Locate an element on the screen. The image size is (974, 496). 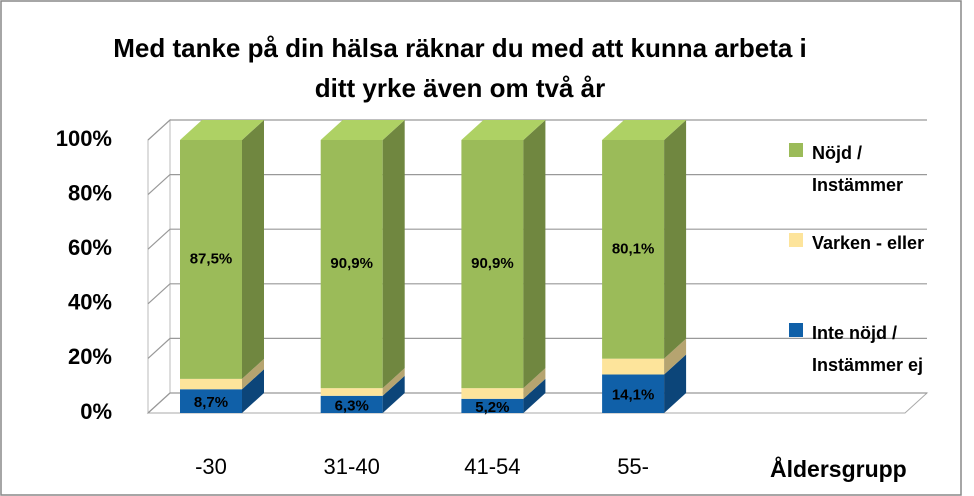
x-tick-label: 31-40 is located at coordinates (351, 466).